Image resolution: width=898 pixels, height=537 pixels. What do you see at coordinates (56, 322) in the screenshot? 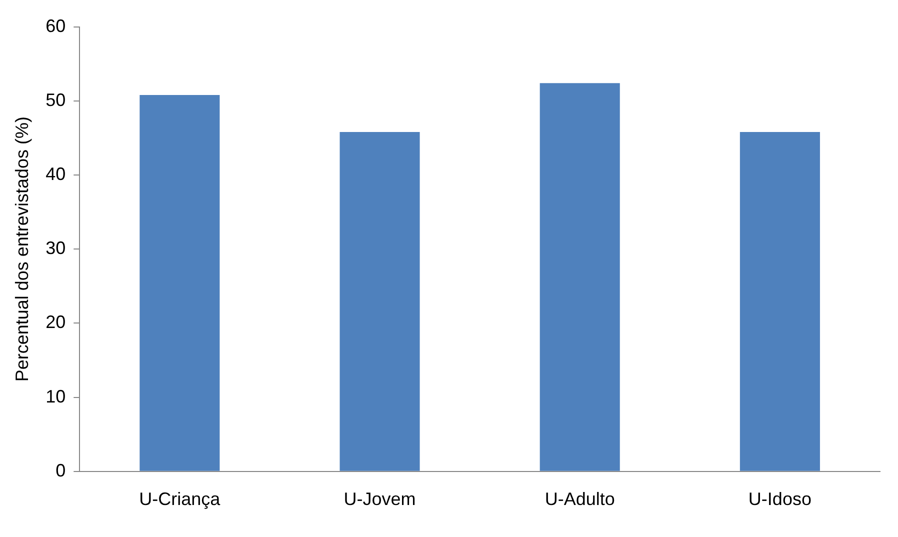
I see `y-tick-label: 20` at bounding box center [56, 322].